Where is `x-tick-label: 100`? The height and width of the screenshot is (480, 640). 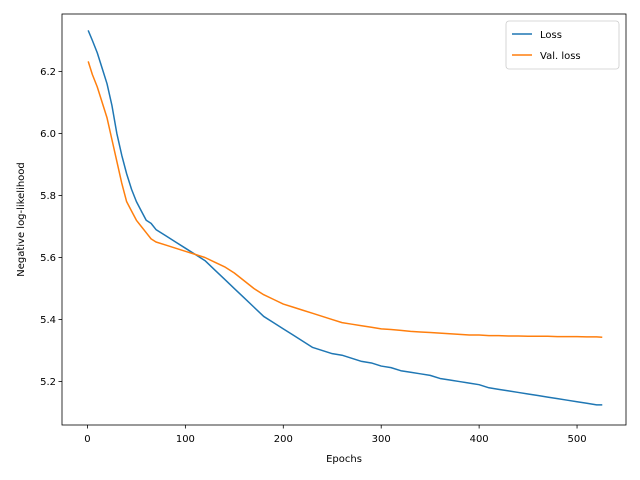 x-tick-label: 100 is located at coordinates (185, 439).